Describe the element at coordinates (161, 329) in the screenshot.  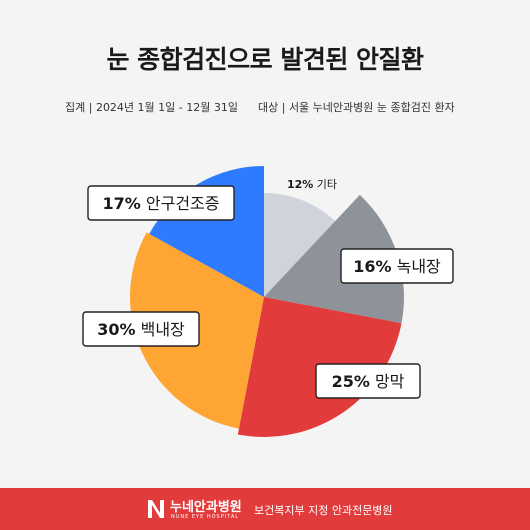
I see `slice-name: 백내장` at that location.